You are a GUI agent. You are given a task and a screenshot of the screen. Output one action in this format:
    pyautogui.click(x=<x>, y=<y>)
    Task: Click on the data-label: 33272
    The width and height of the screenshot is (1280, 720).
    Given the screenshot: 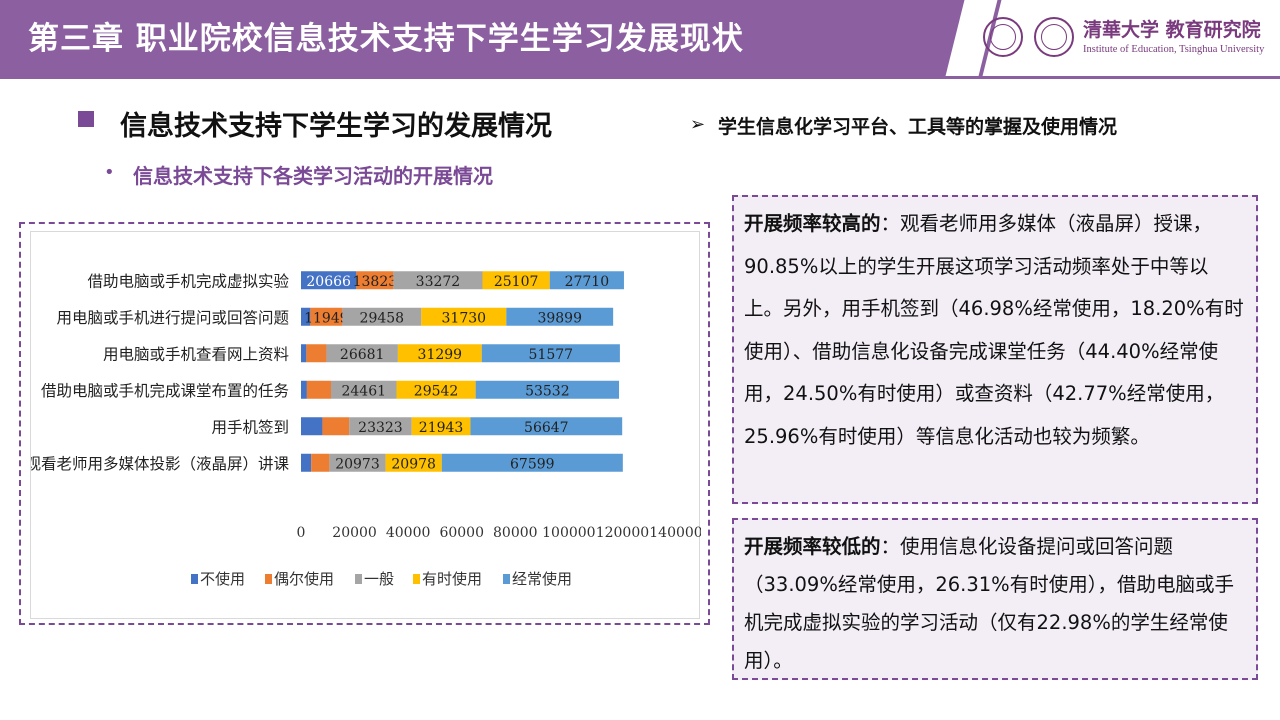 What is the action you would take?
    pyautogui.click(x=438, y=282)
    